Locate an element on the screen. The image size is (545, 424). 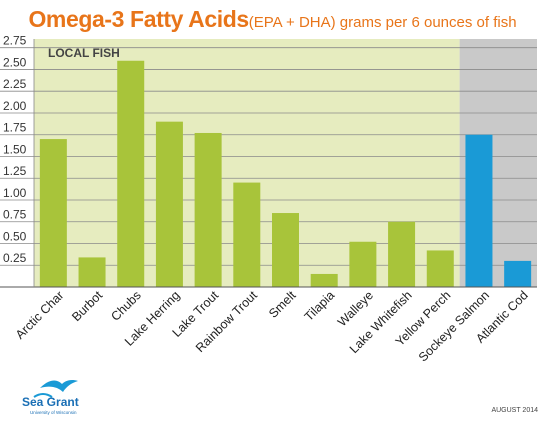
y-tick-label: 0.50 is located at coordinates (15, 236).